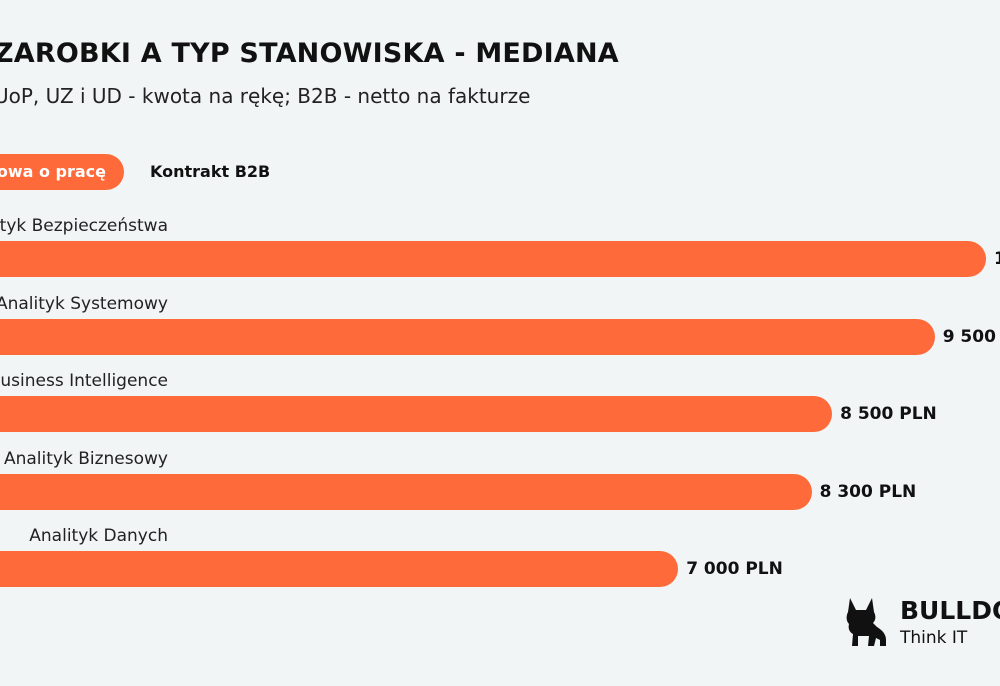 The image size is (1000, 686). I want to click on chart-title: ZAROBKI A TYP STANOWISKA - MEDIANA, so click(309, 53).